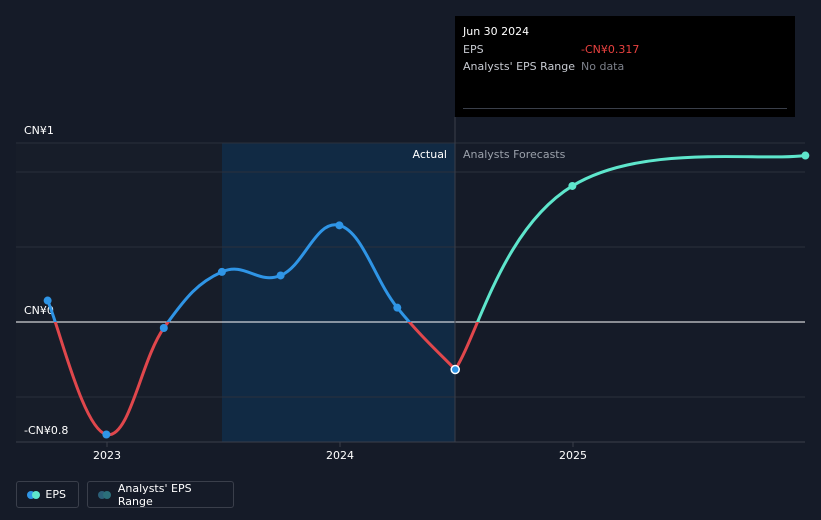 The height and width of the screenshot is (520, 821). I want to click on legend-range-button: Analysts' EPS Range, so click(160, 494).